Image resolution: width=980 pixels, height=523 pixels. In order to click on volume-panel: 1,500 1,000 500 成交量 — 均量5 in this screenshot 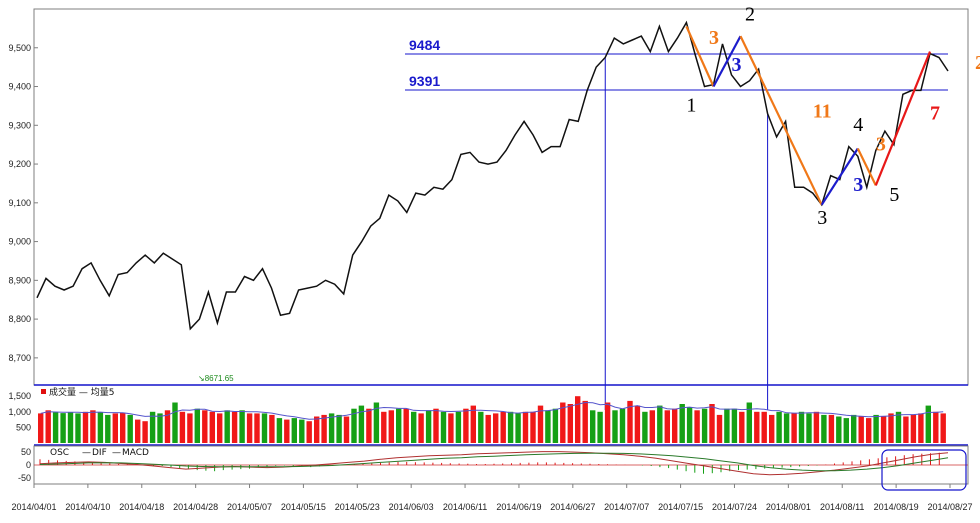, I will do `click(477, 414)`.